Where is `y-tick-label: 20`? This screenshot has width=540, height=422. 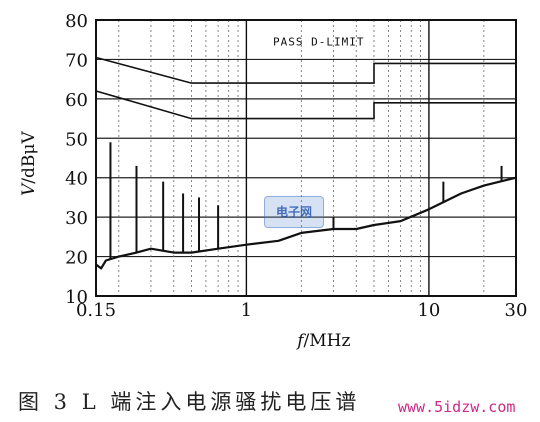 y-tick-label: 20 is located at coordinates (76, 258).